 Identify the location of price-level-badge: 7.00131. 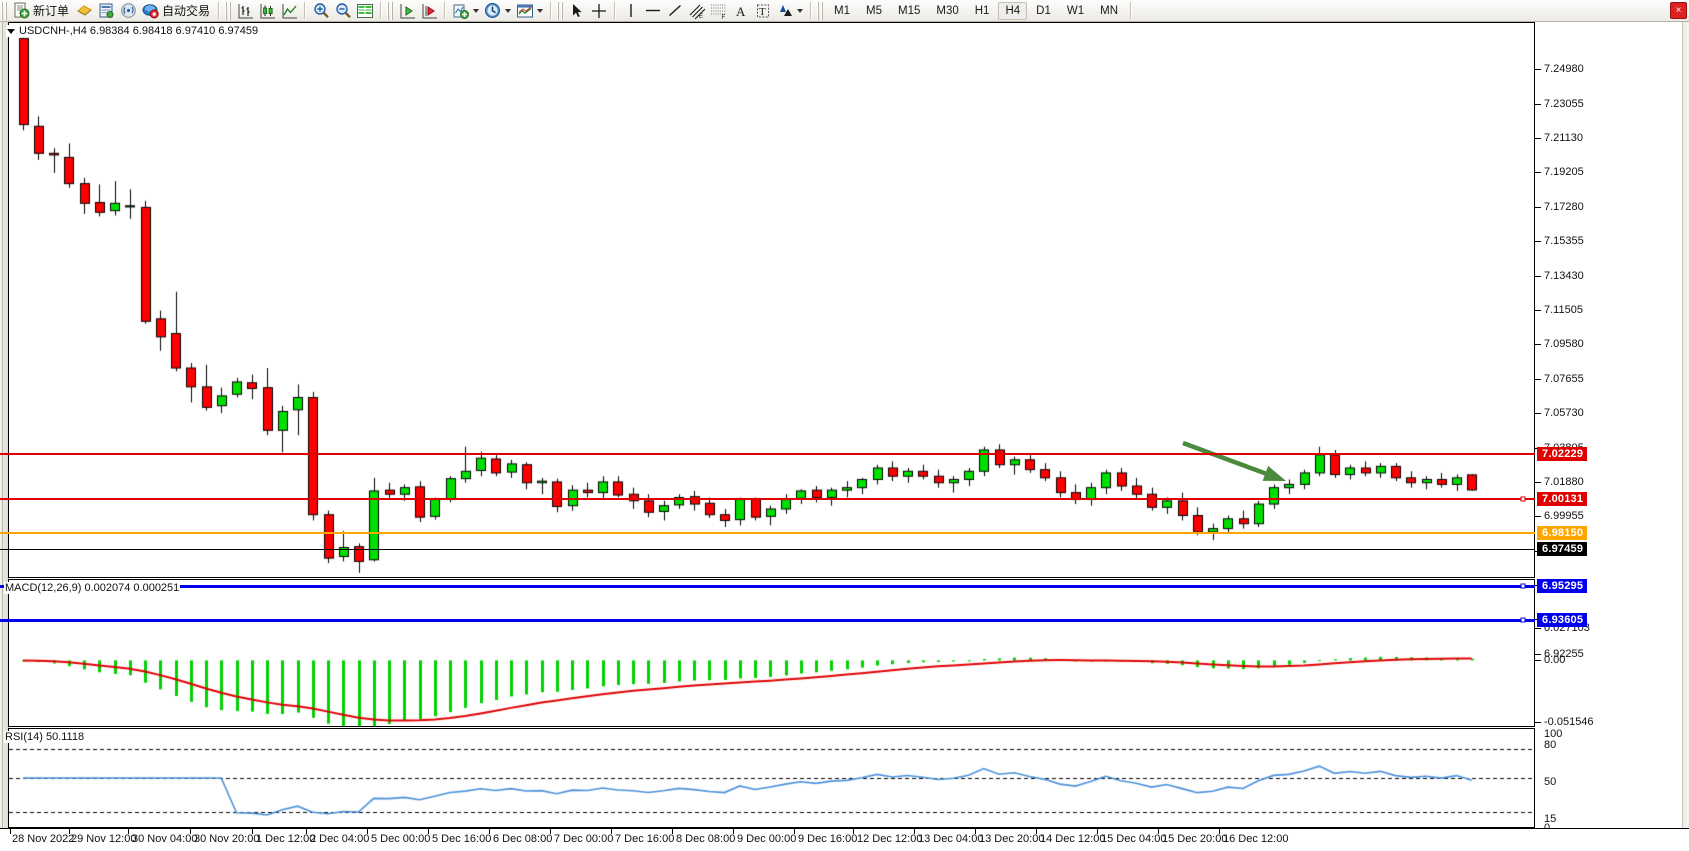
(1562, 499).